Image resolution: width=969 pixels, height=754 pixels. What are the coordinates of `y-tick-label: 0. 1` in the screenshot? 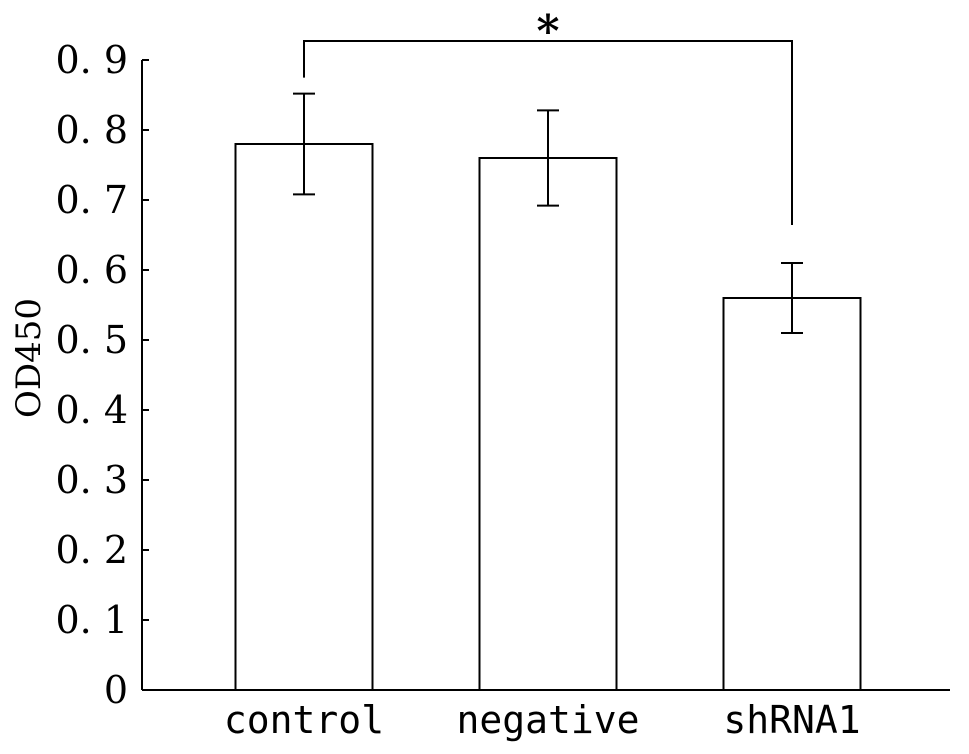 It's located at (91, 620).